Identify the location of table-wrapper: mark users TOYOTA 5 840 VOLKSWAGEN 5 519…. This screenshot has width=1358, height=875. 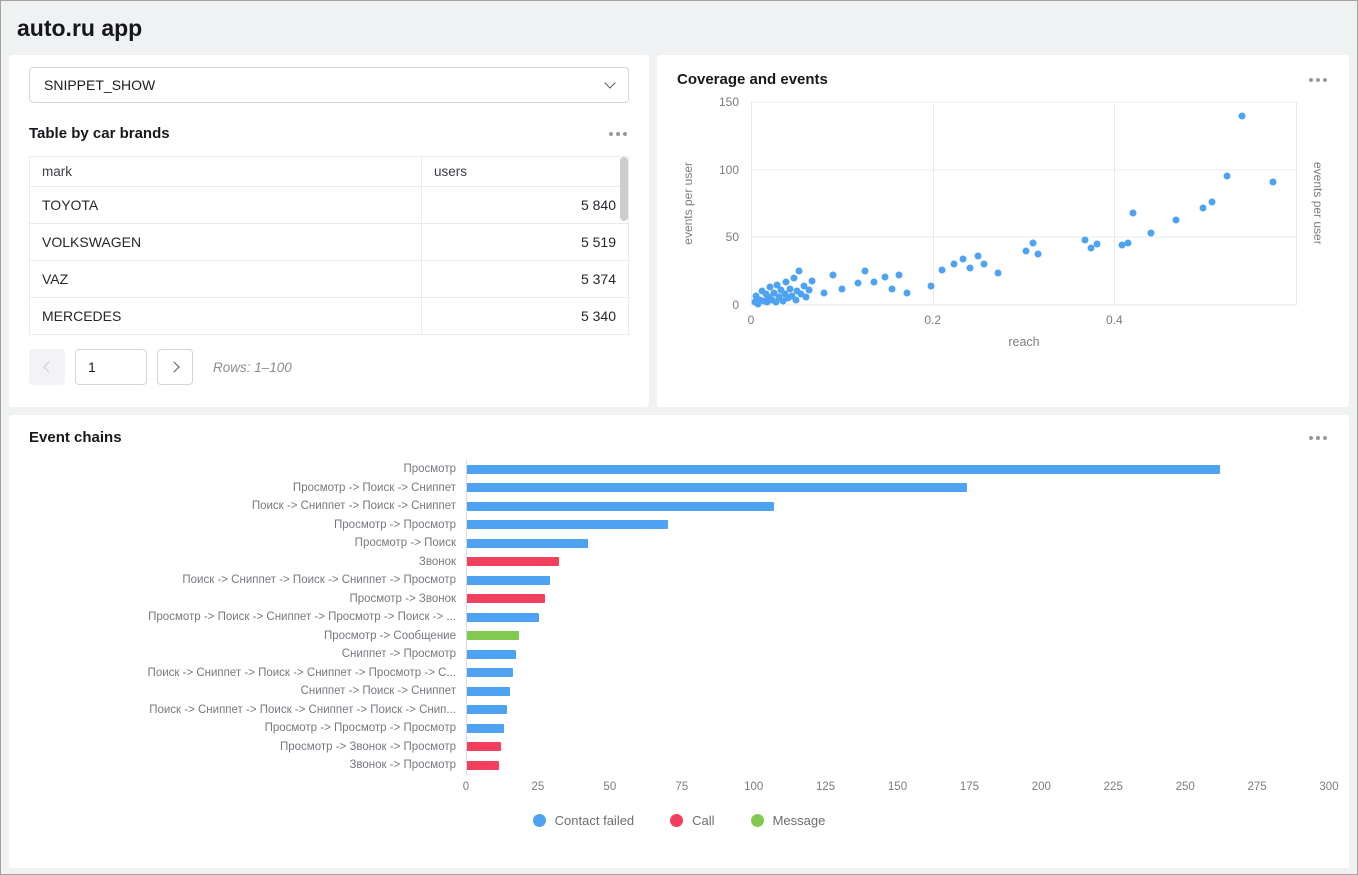
(329, 245).